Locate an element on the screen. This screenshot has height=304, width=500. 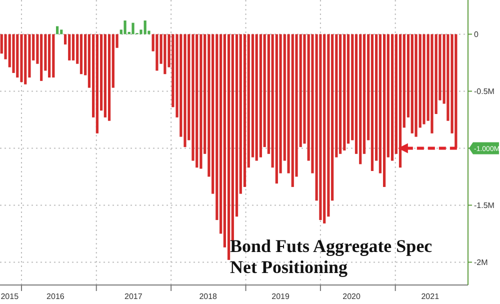
x-tick-label: 2016 is located at coordinates (55, 296).